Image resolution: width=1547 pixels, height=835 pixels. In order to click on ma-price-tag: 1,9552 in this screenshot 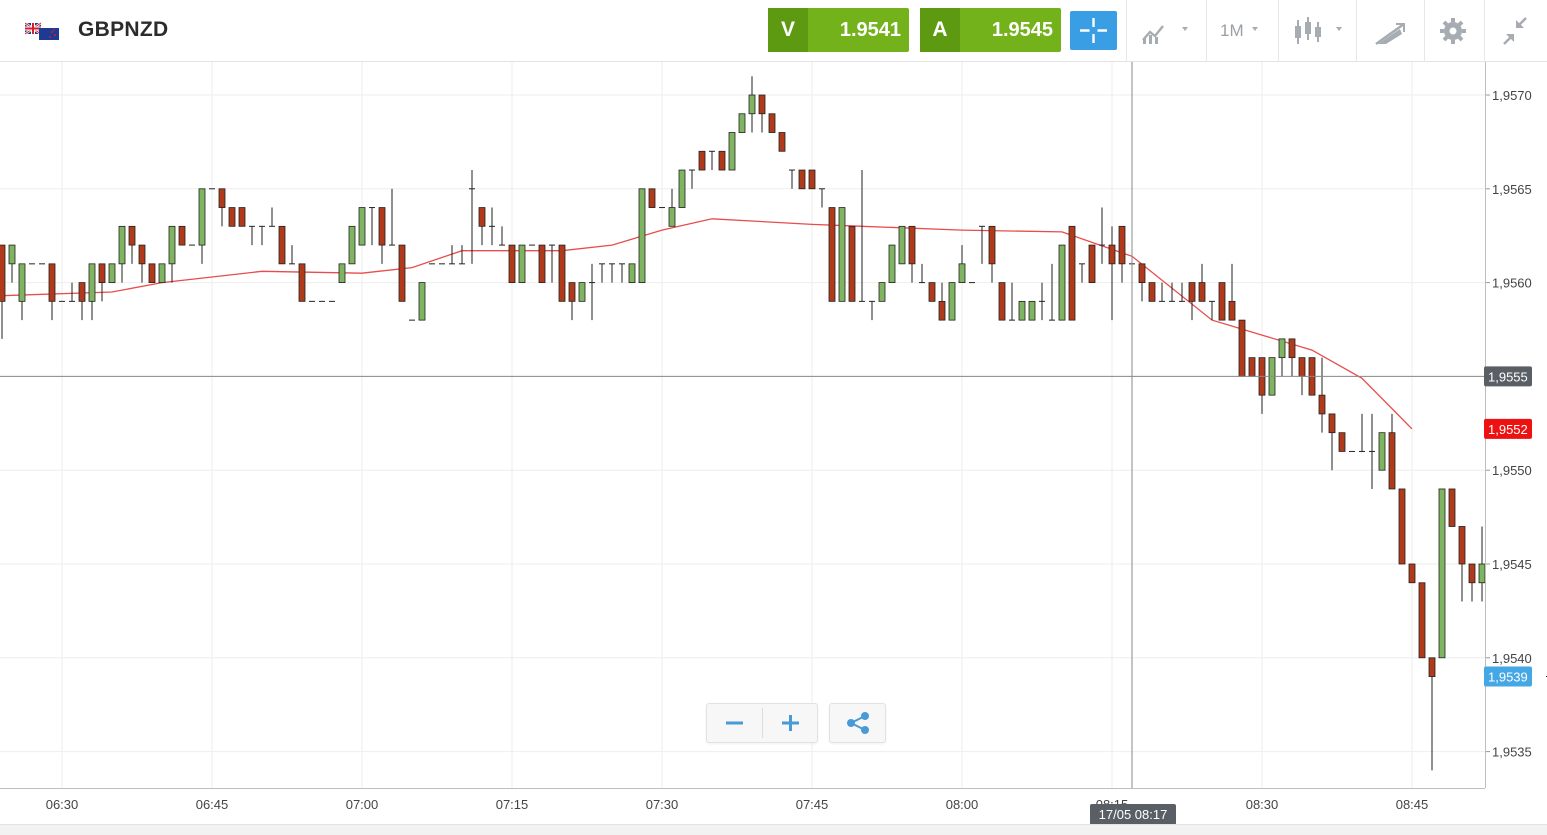, I will do `click(1508, 428)`.